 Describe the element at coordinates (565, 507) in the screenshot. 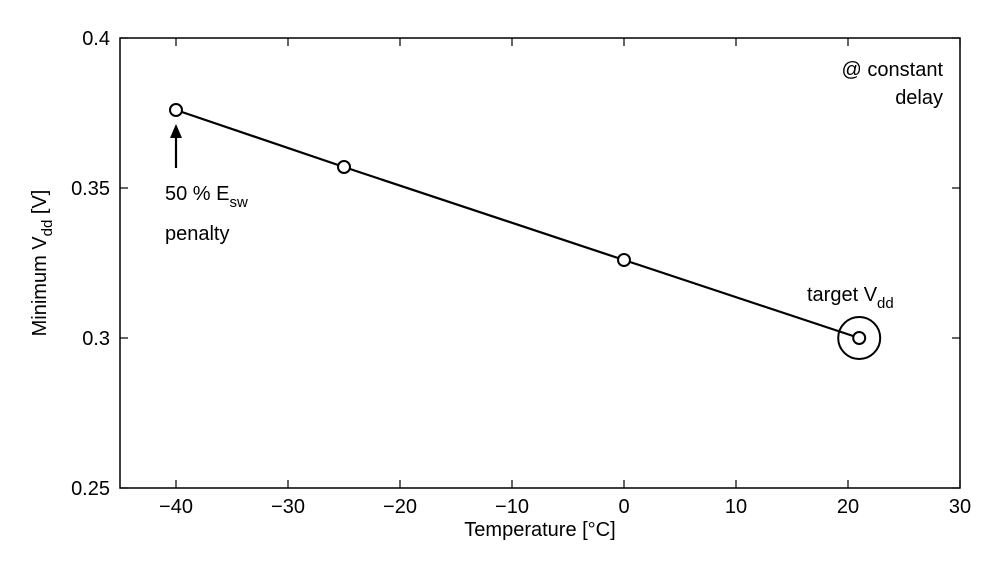

I see `x-tick-labels: −40 −30 −20 −10 0 10 20 30` at that location.